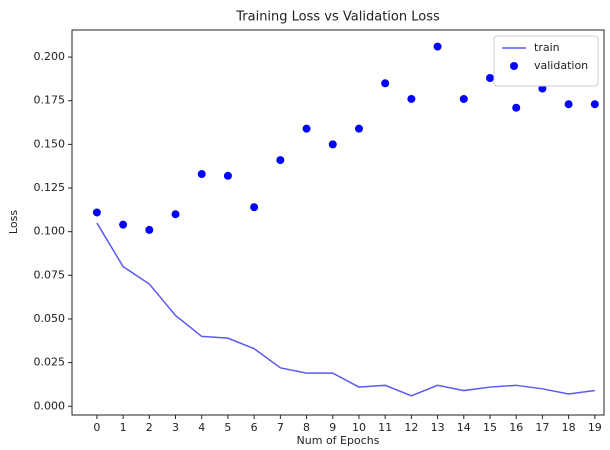 The height and width of the screenshot is (450, 610). Describe the element at coordinates (464, 427) in the screenshot. I see `x-tick-label: 14` at that location.